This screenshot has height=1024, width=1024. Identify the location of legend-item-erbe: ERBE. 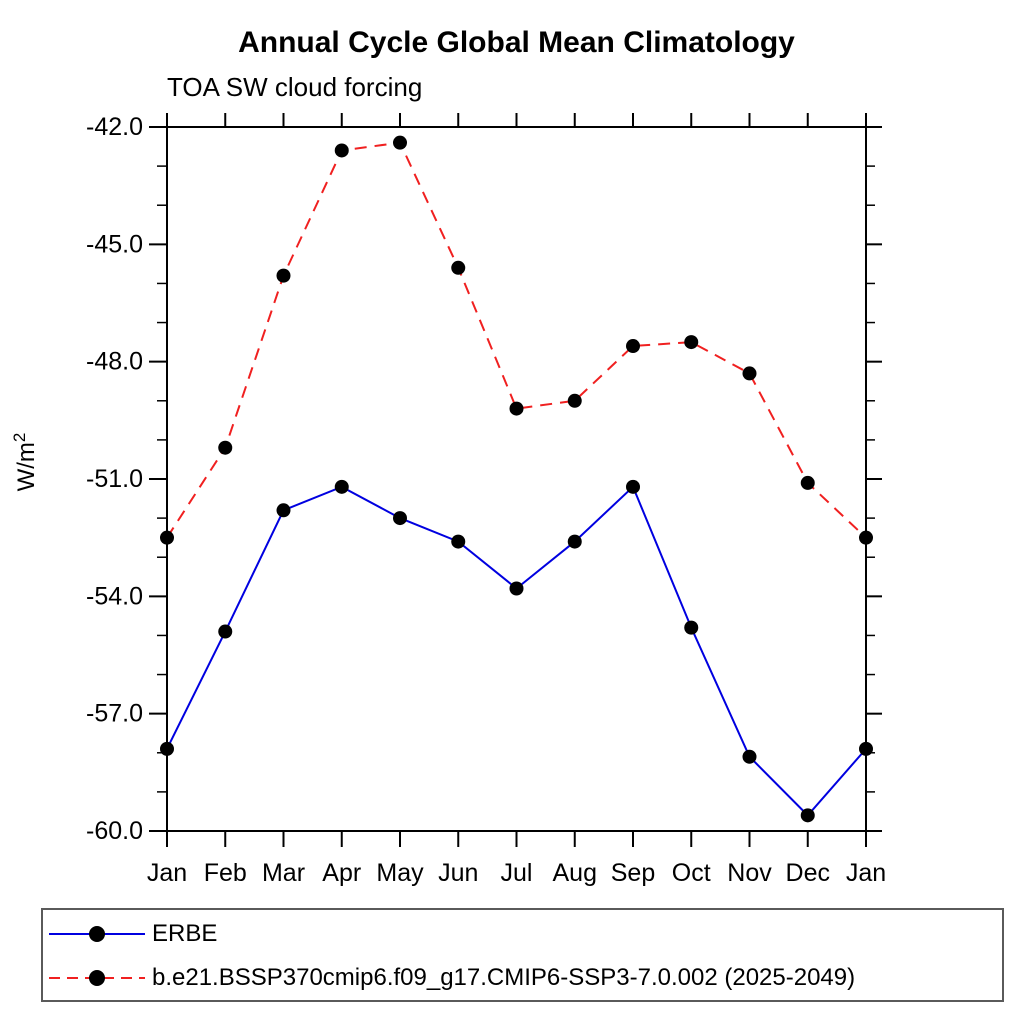
(132, 933).